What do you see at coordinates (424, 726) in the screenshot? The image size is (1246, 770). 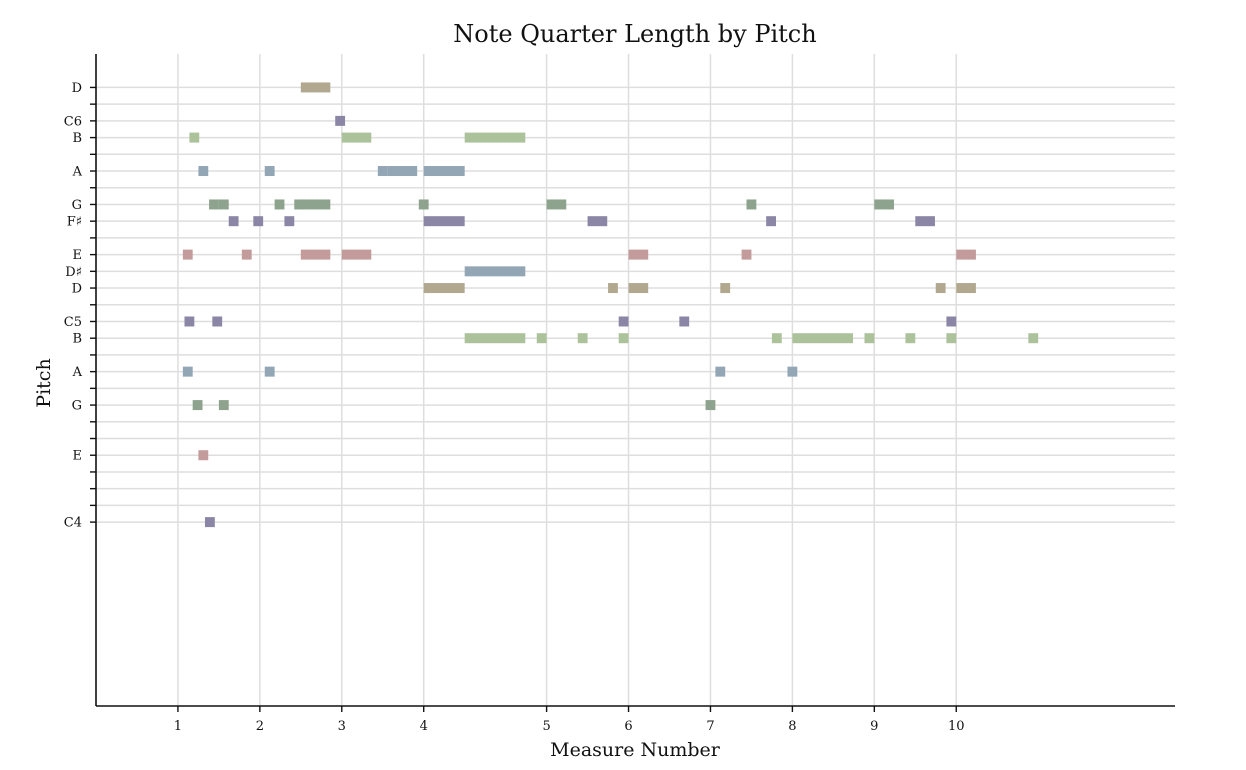 I see `x-tick-label: 4` at bounding box center [424, 726].